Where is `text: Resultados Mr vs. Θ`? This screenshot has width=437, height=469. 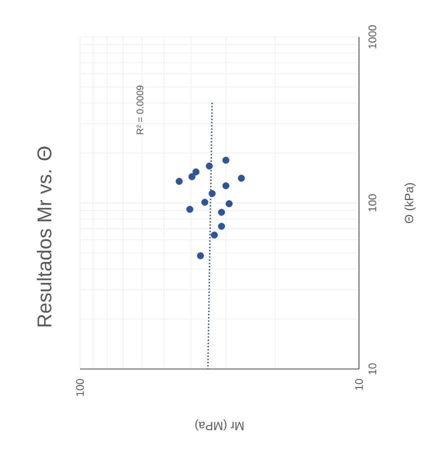 text: Resultados Mr vs. Θ is located at coordinates (44, 236).